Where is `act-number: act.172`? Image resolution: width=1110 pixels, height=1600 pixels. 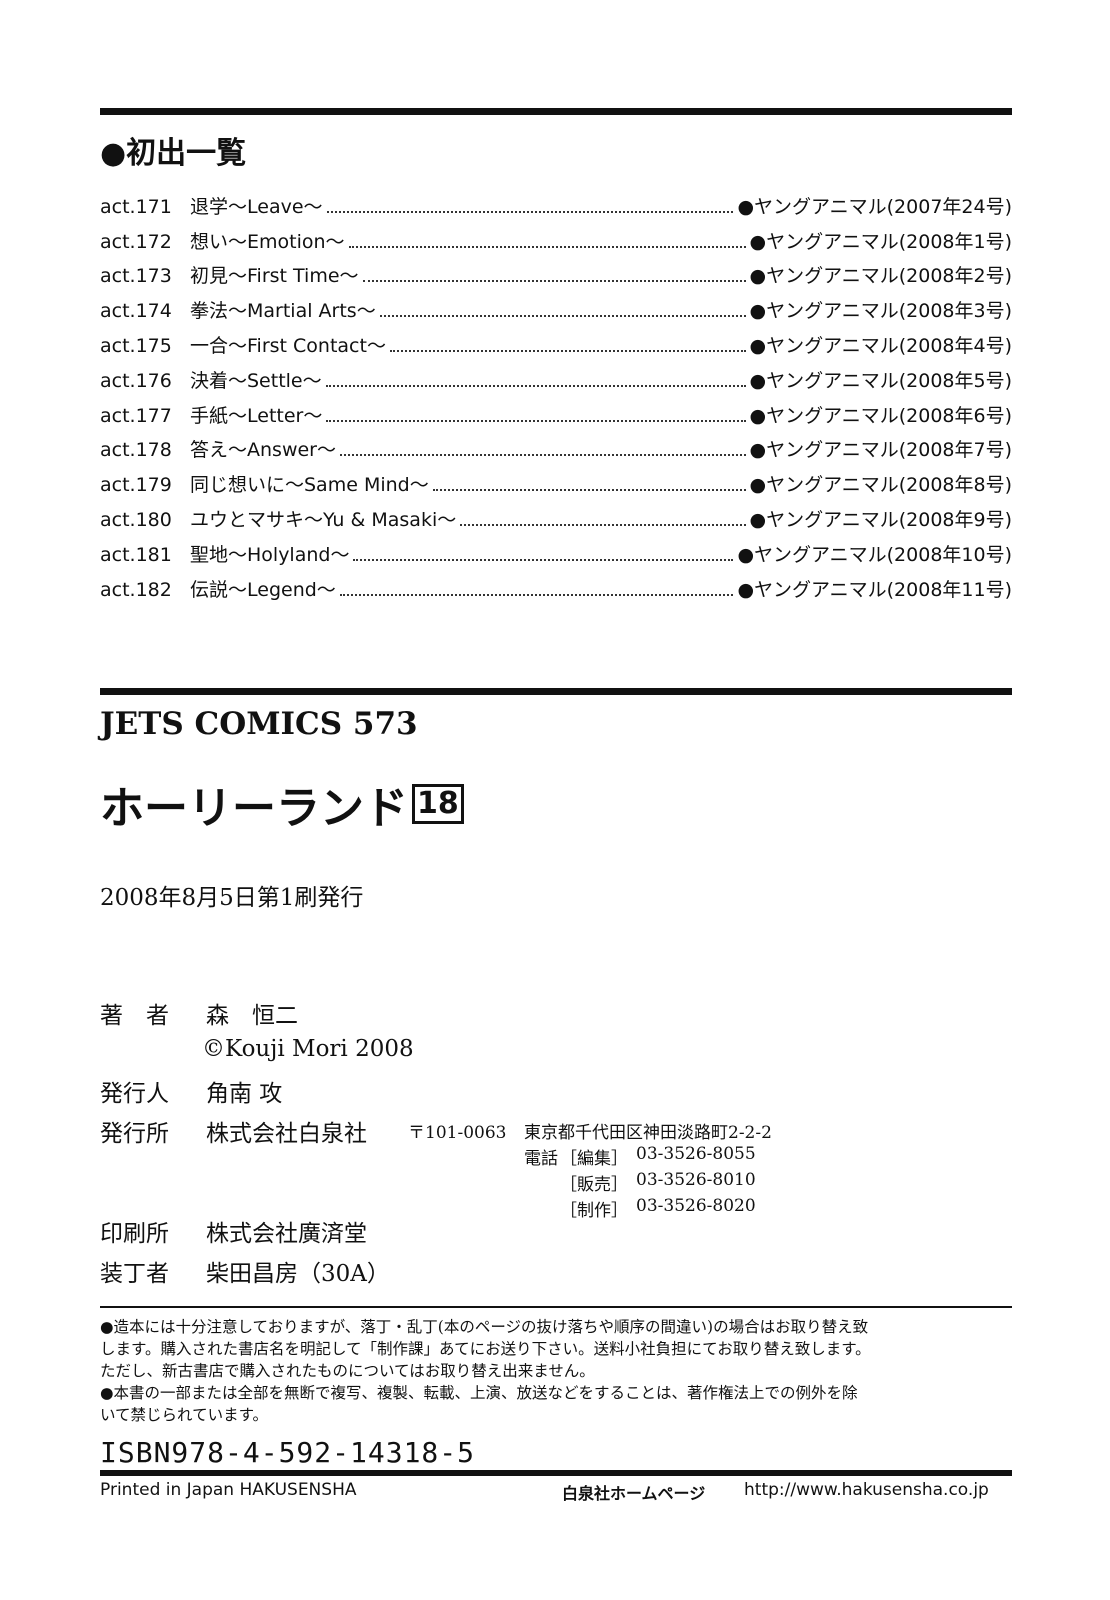
act-number: act.172 is located at coordinates (136, 241).